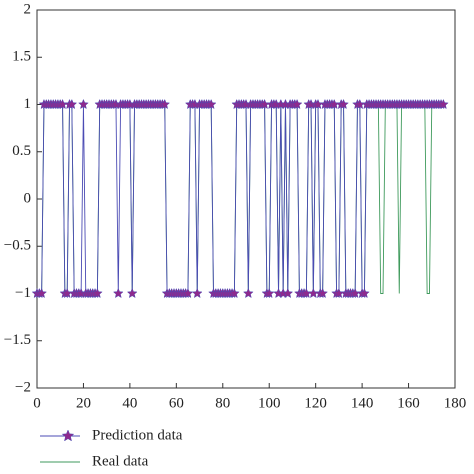 Image resolution: width=474 pixels, height=474 pixels. Describe the element at coordinates (28, 104) in the screenshot. I see `y-tick-label: 1` at that location.